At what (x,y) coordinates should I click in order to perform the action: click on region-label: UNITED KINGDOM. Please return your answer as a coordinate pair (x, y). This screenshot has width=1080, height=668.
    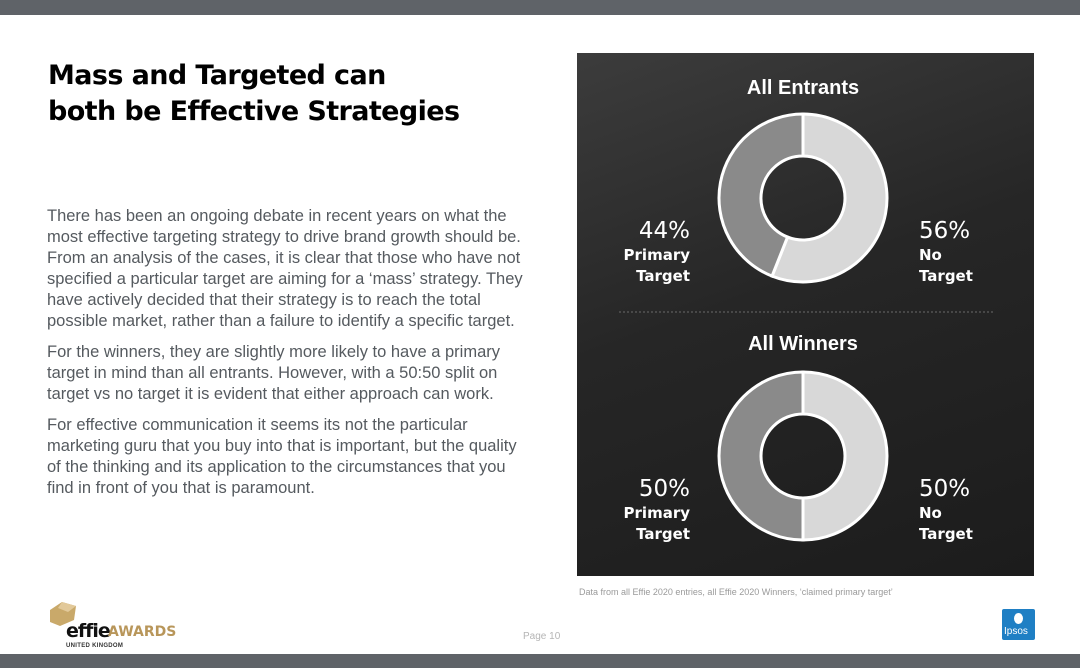
    Looking at the image, I should click on (95, 646).